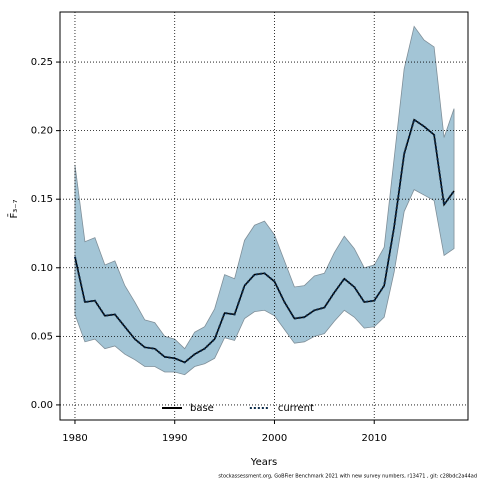  Describe the element at coordinates (13, 208) in the screenshot. I see `y-axis-label: F̄₃₋₇` at that location.